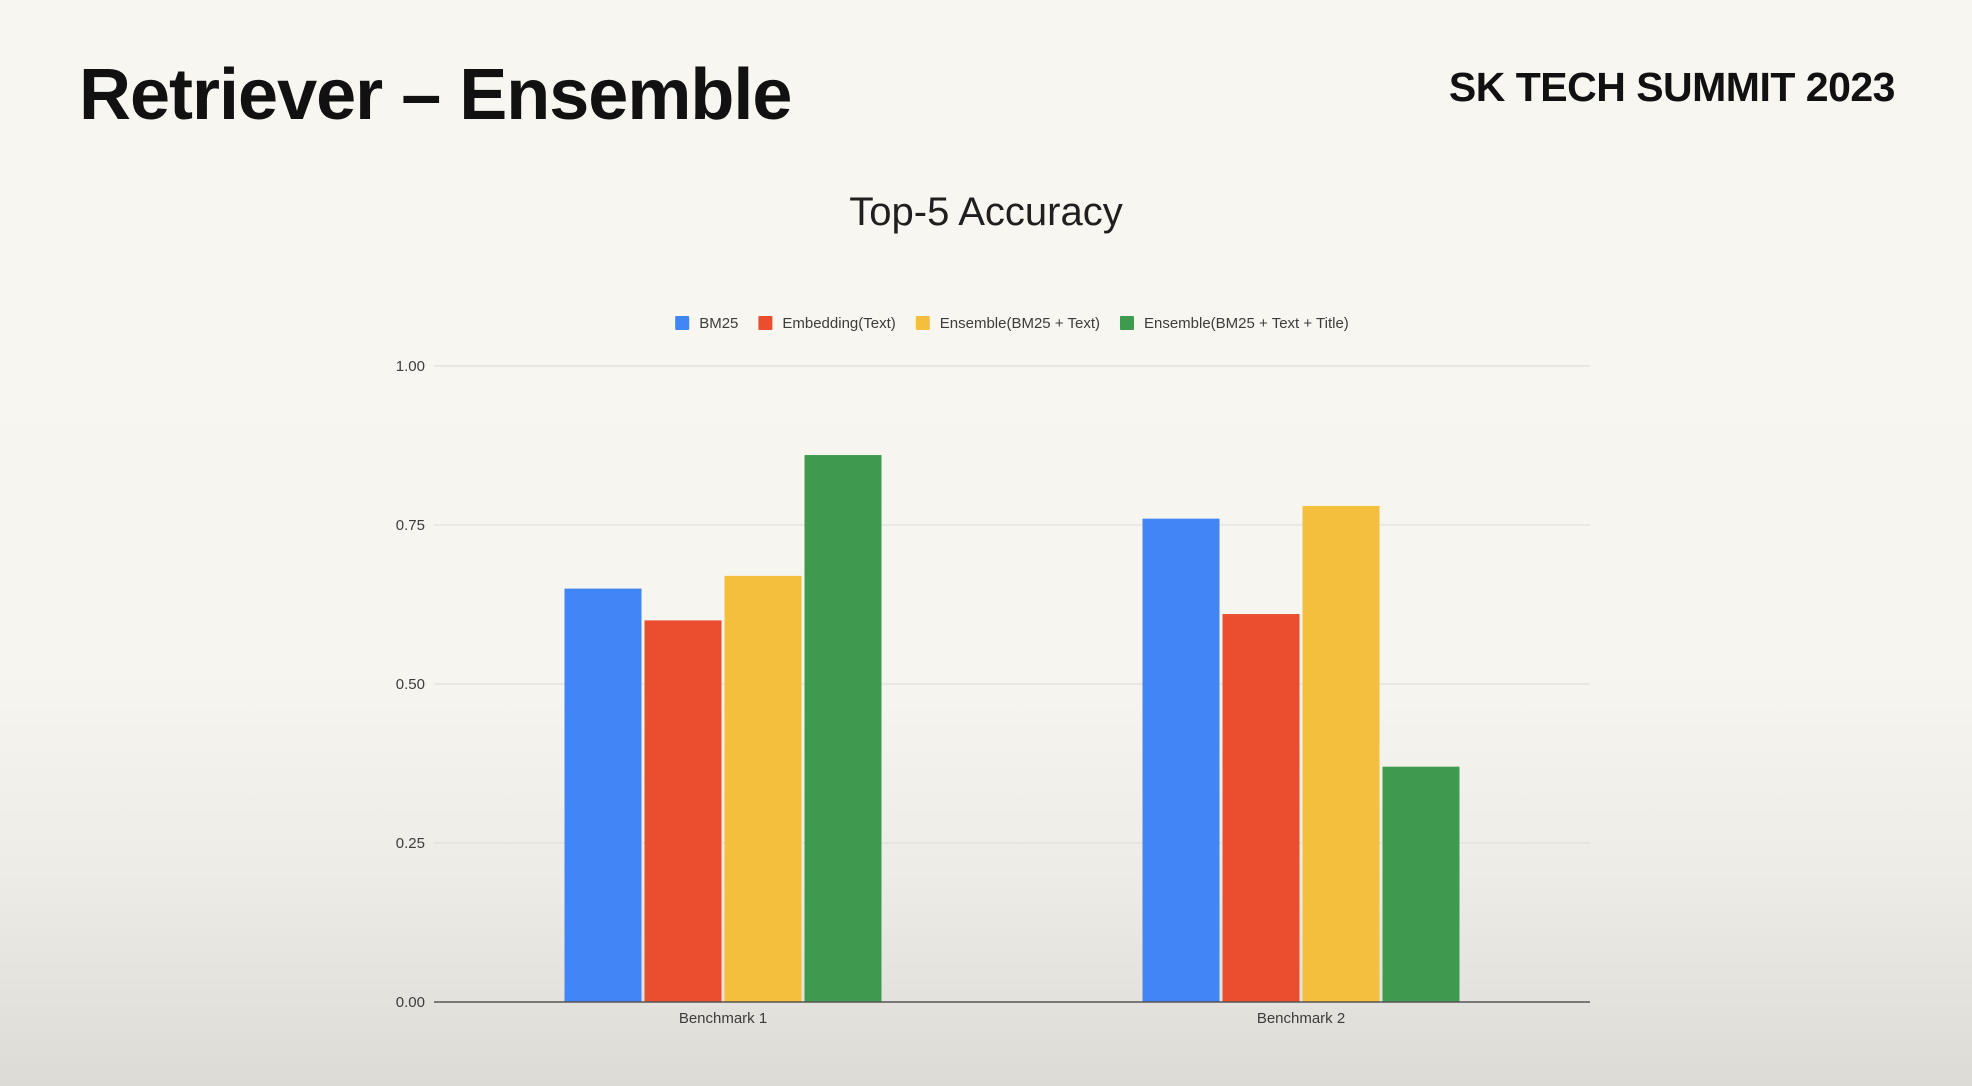  Describe the element at coordinates (410, 1002) in the screenshot. I see `y-tick-label: 0.00` at that location.